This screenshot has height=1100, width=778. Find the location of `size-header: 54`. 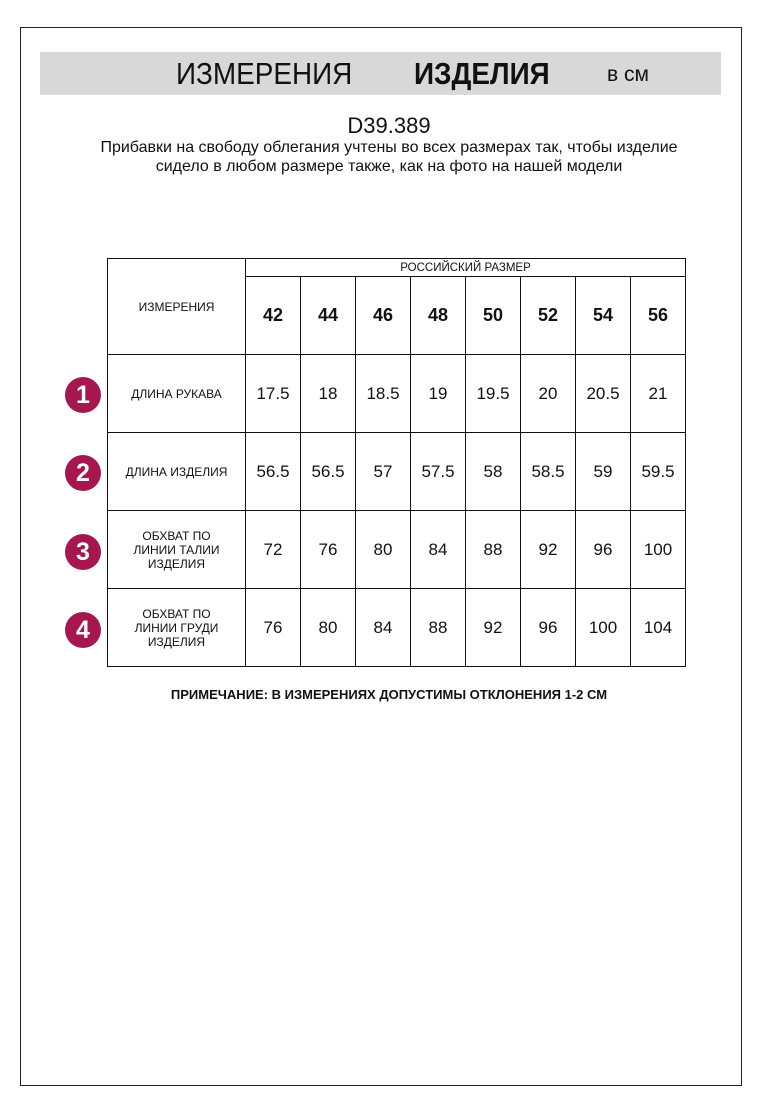

size-header: 54 is located at coordinates (603, 315).